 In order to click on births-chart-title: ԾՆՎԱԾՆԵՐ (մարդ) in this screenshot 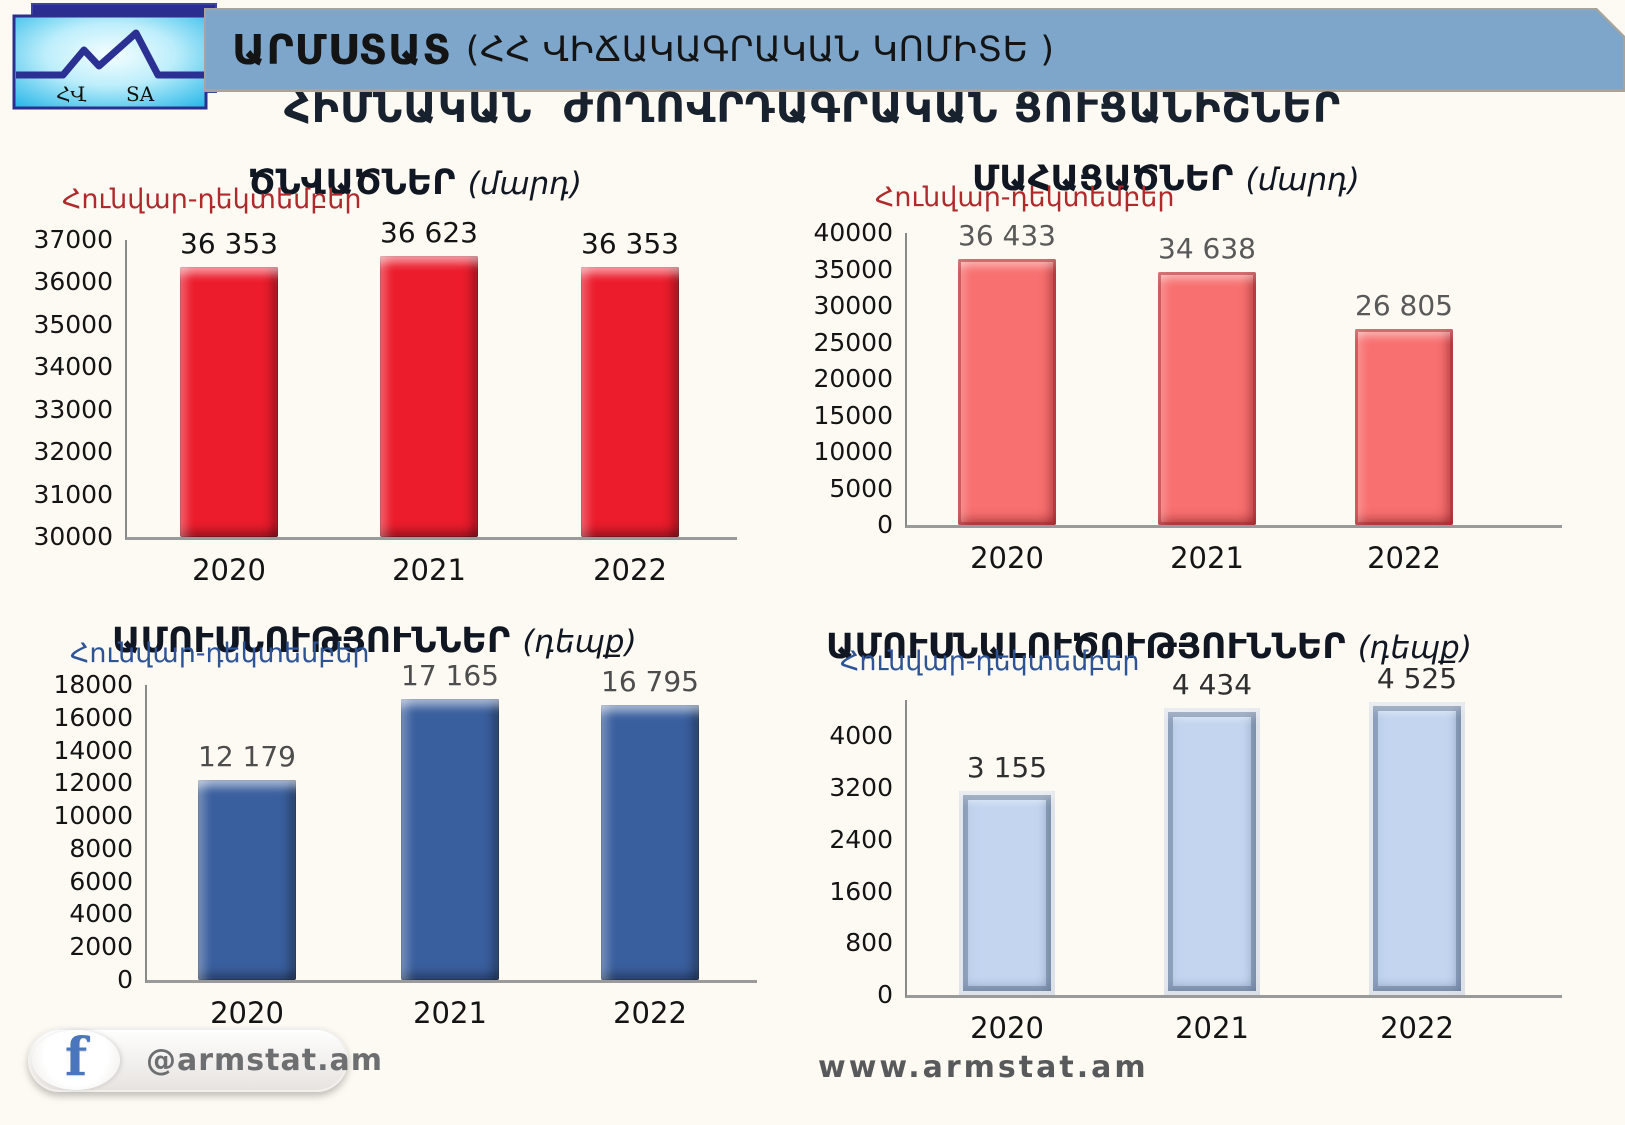, I will do `click(415, 183)`.